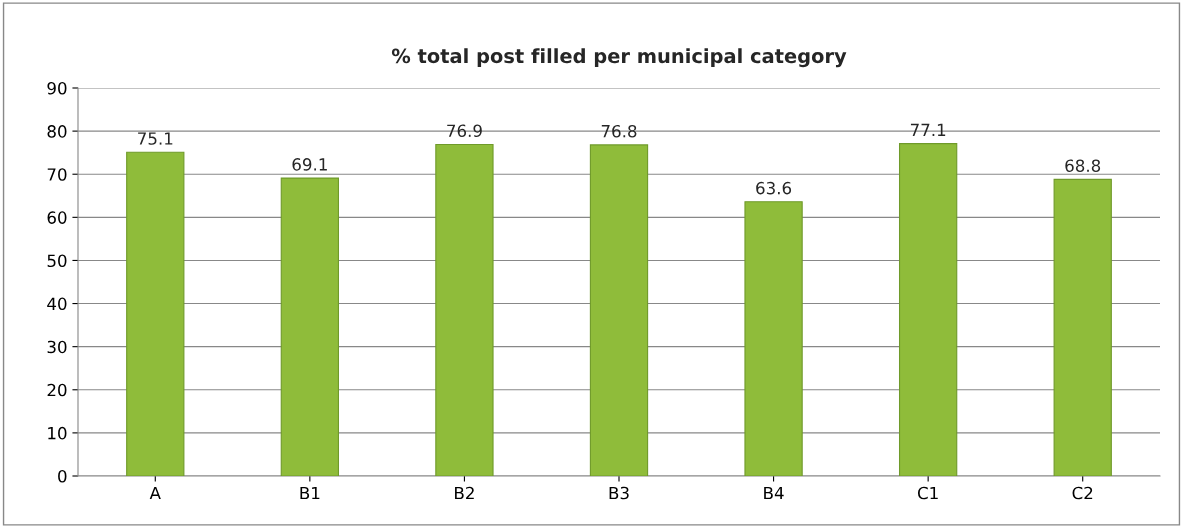 The image size is (1183, 527). I want to click on y-tick-label: 70, so click(57, 174).